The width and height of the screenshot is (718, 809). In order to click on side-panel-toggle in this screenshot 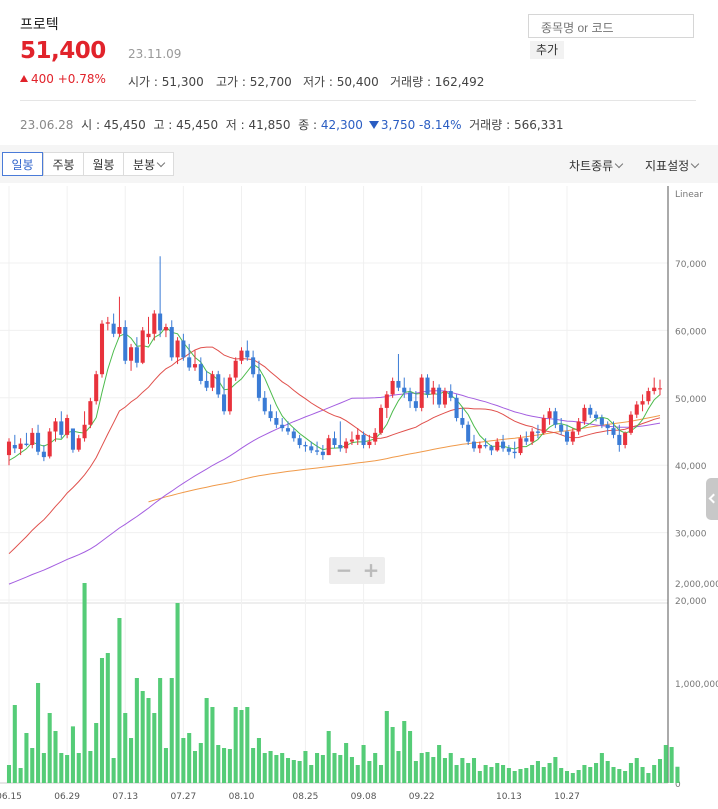, I will do `click(712, 499)`.